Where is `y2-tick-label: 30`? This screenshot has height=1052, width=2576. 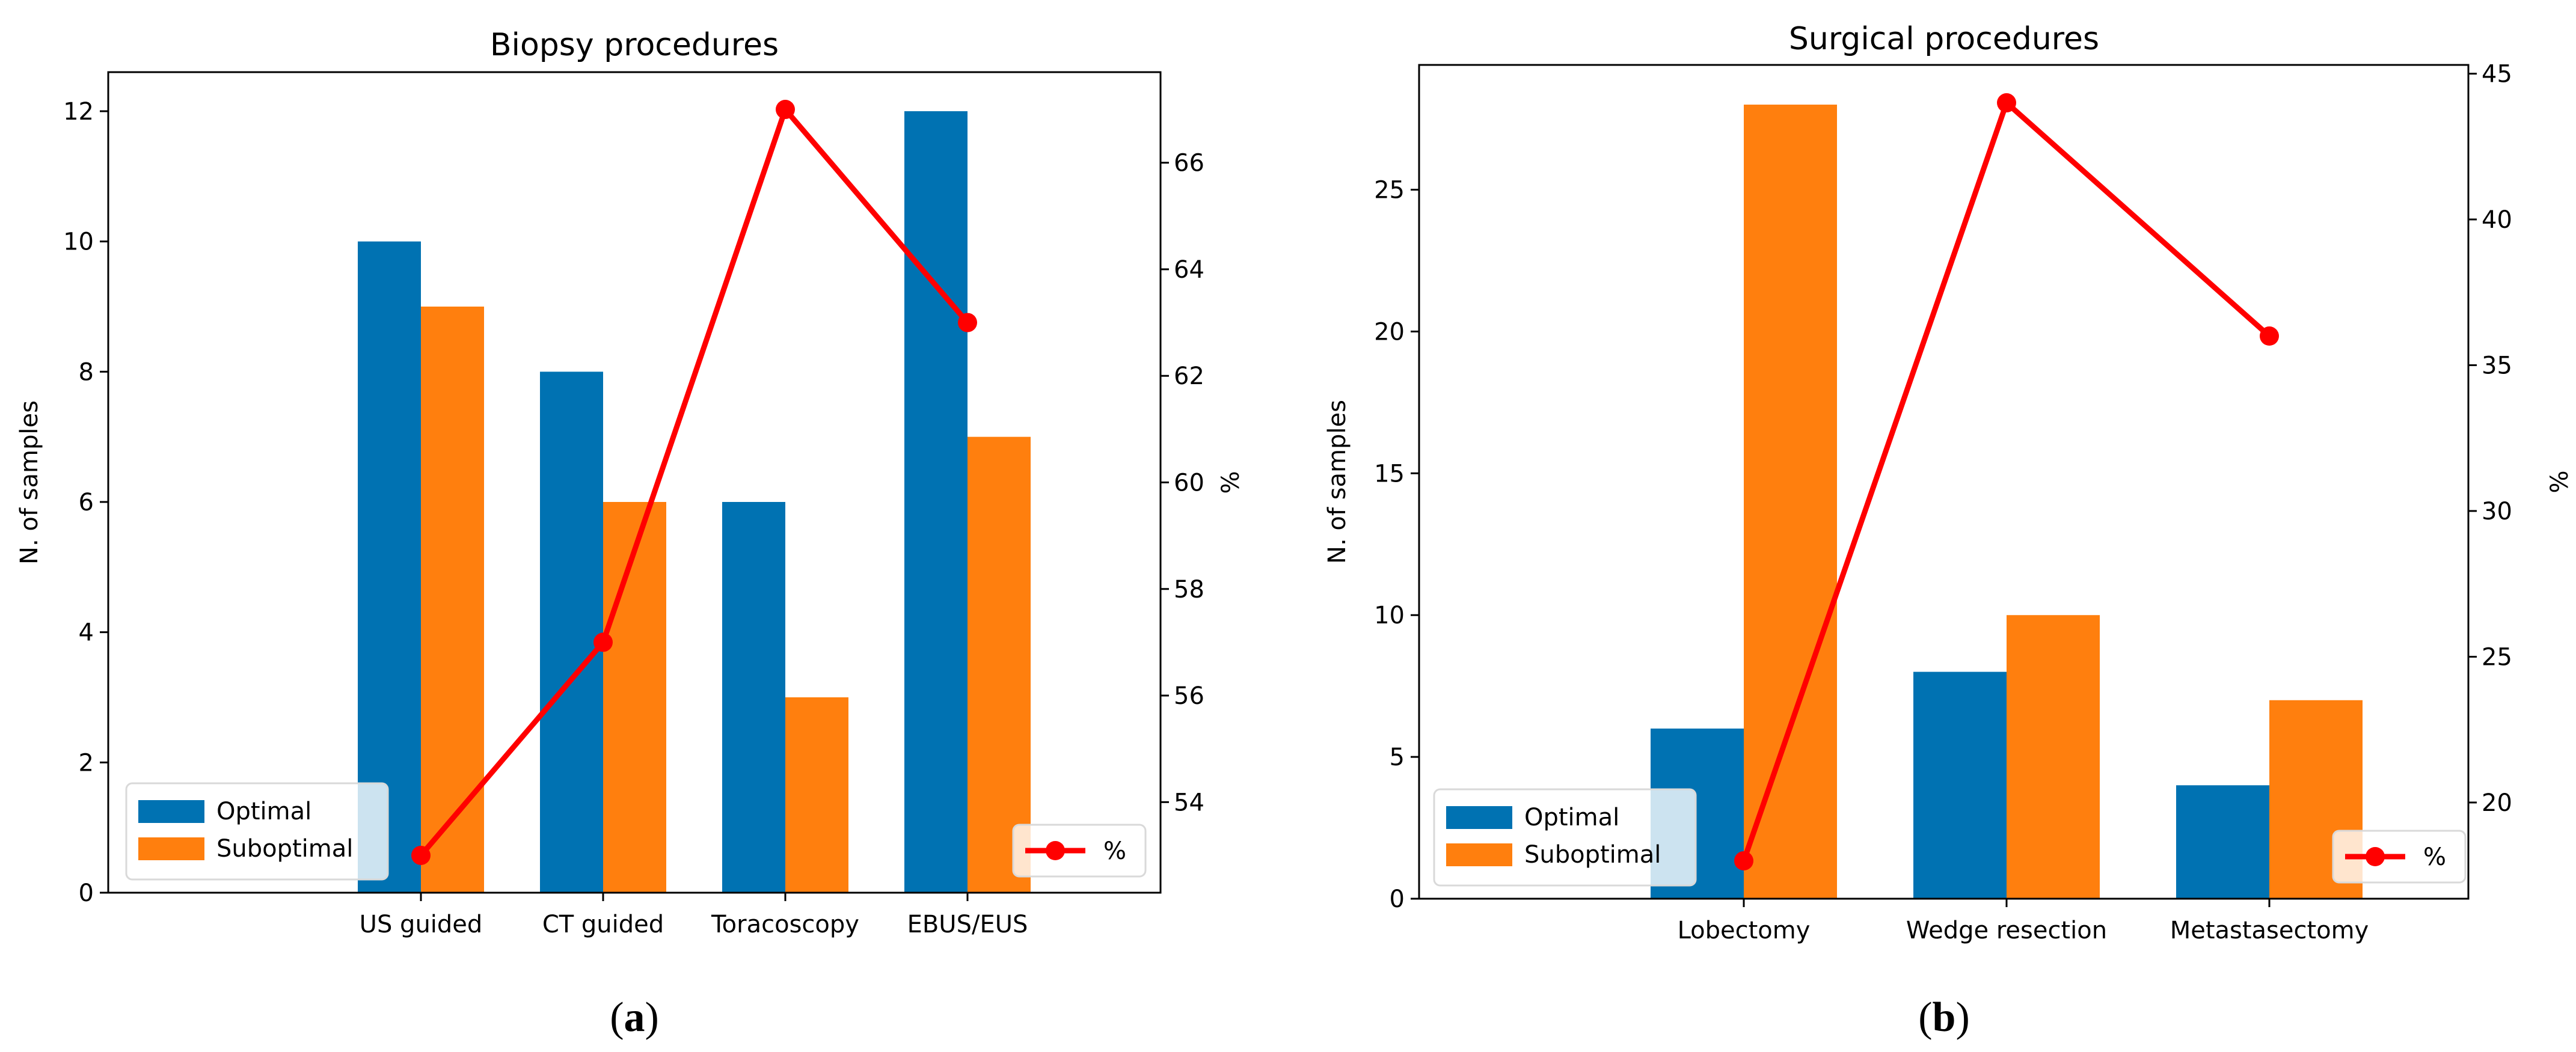 y2-tick-label: 30 is located at coordinates (2497, 511).